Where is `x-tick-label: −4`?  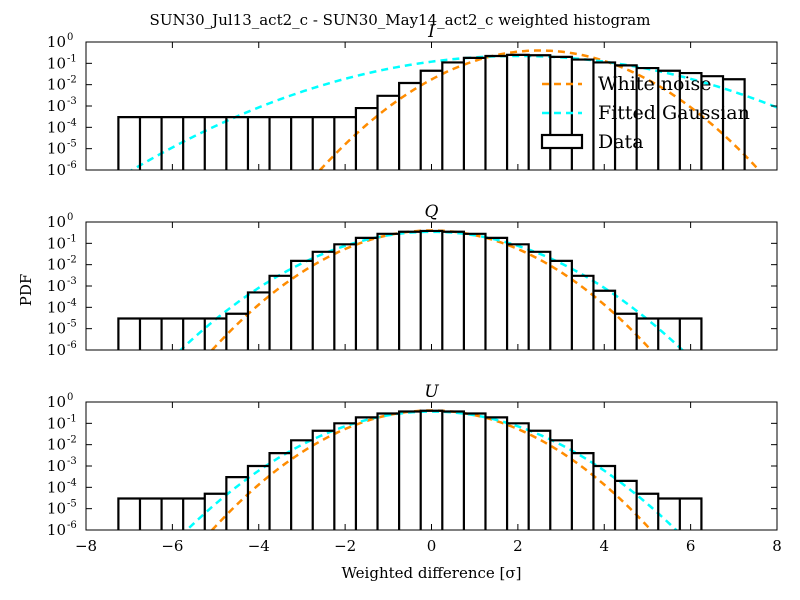 x-tick-label: −4 is located at coordinates (259, 546).